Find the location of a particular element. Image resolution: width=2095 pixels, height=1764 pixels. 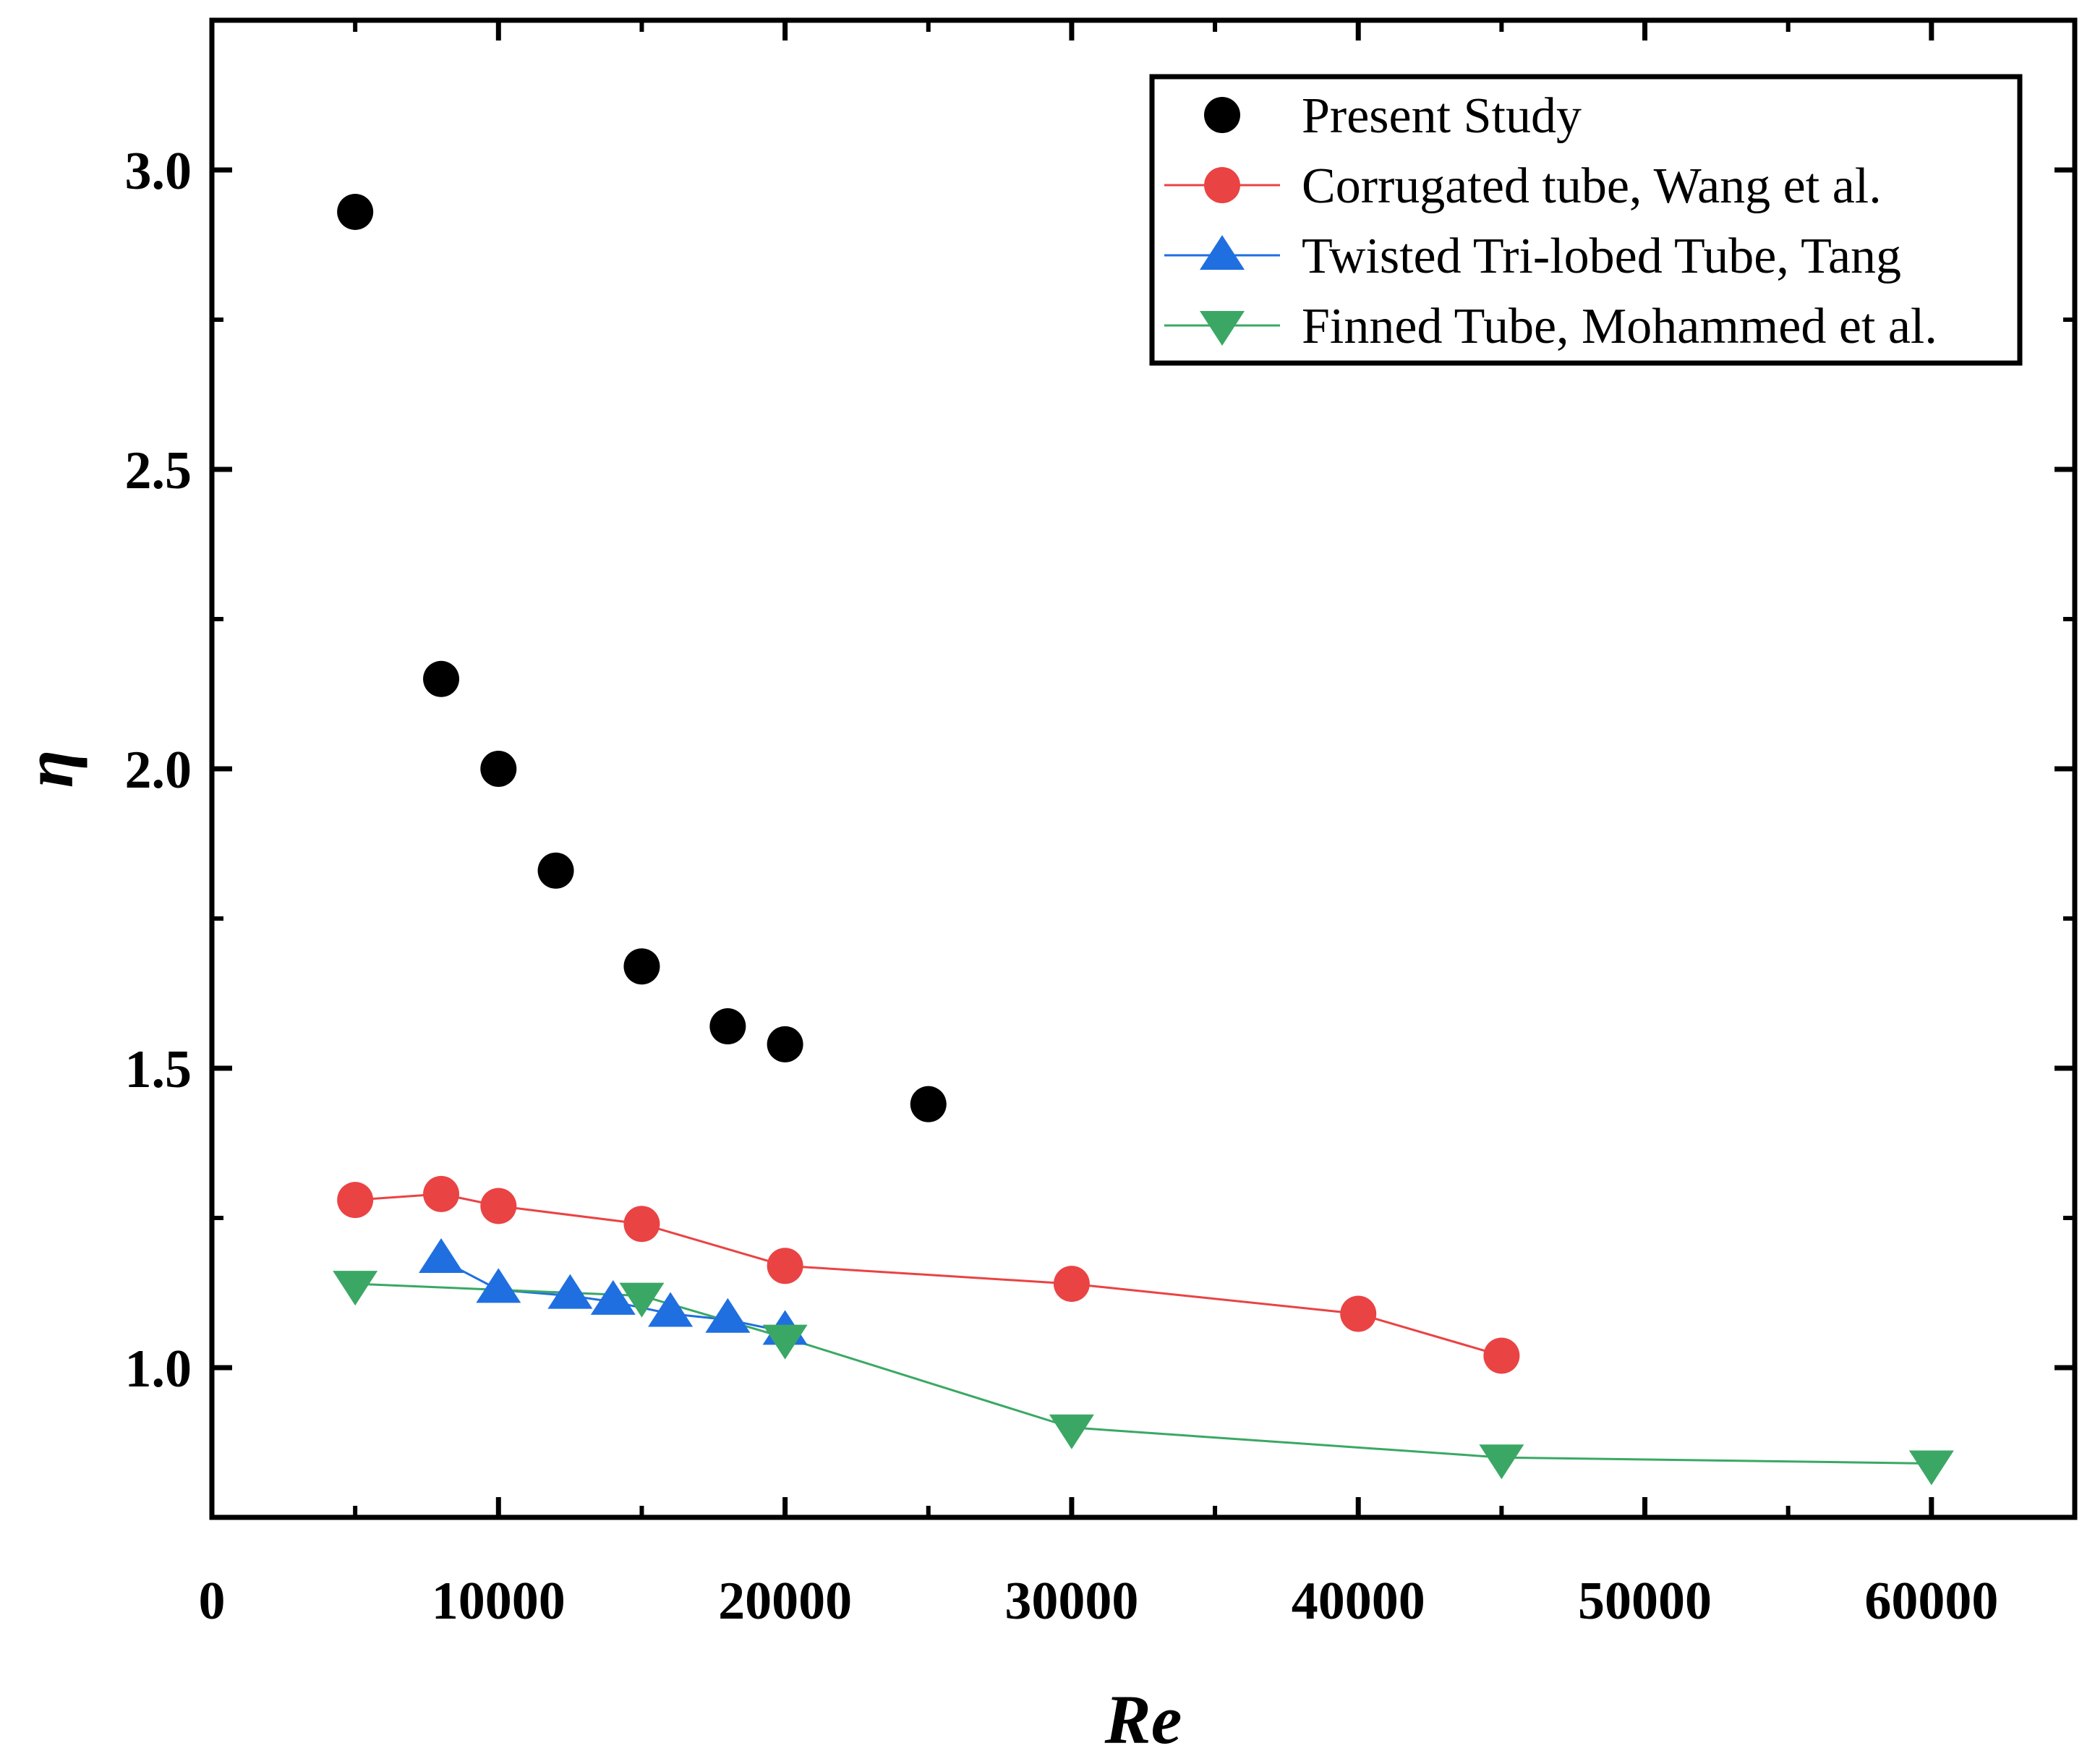

legend-entry-corrugated-tube: Corrugated tube, Wang et al. is located at coordinates (1523, 186).